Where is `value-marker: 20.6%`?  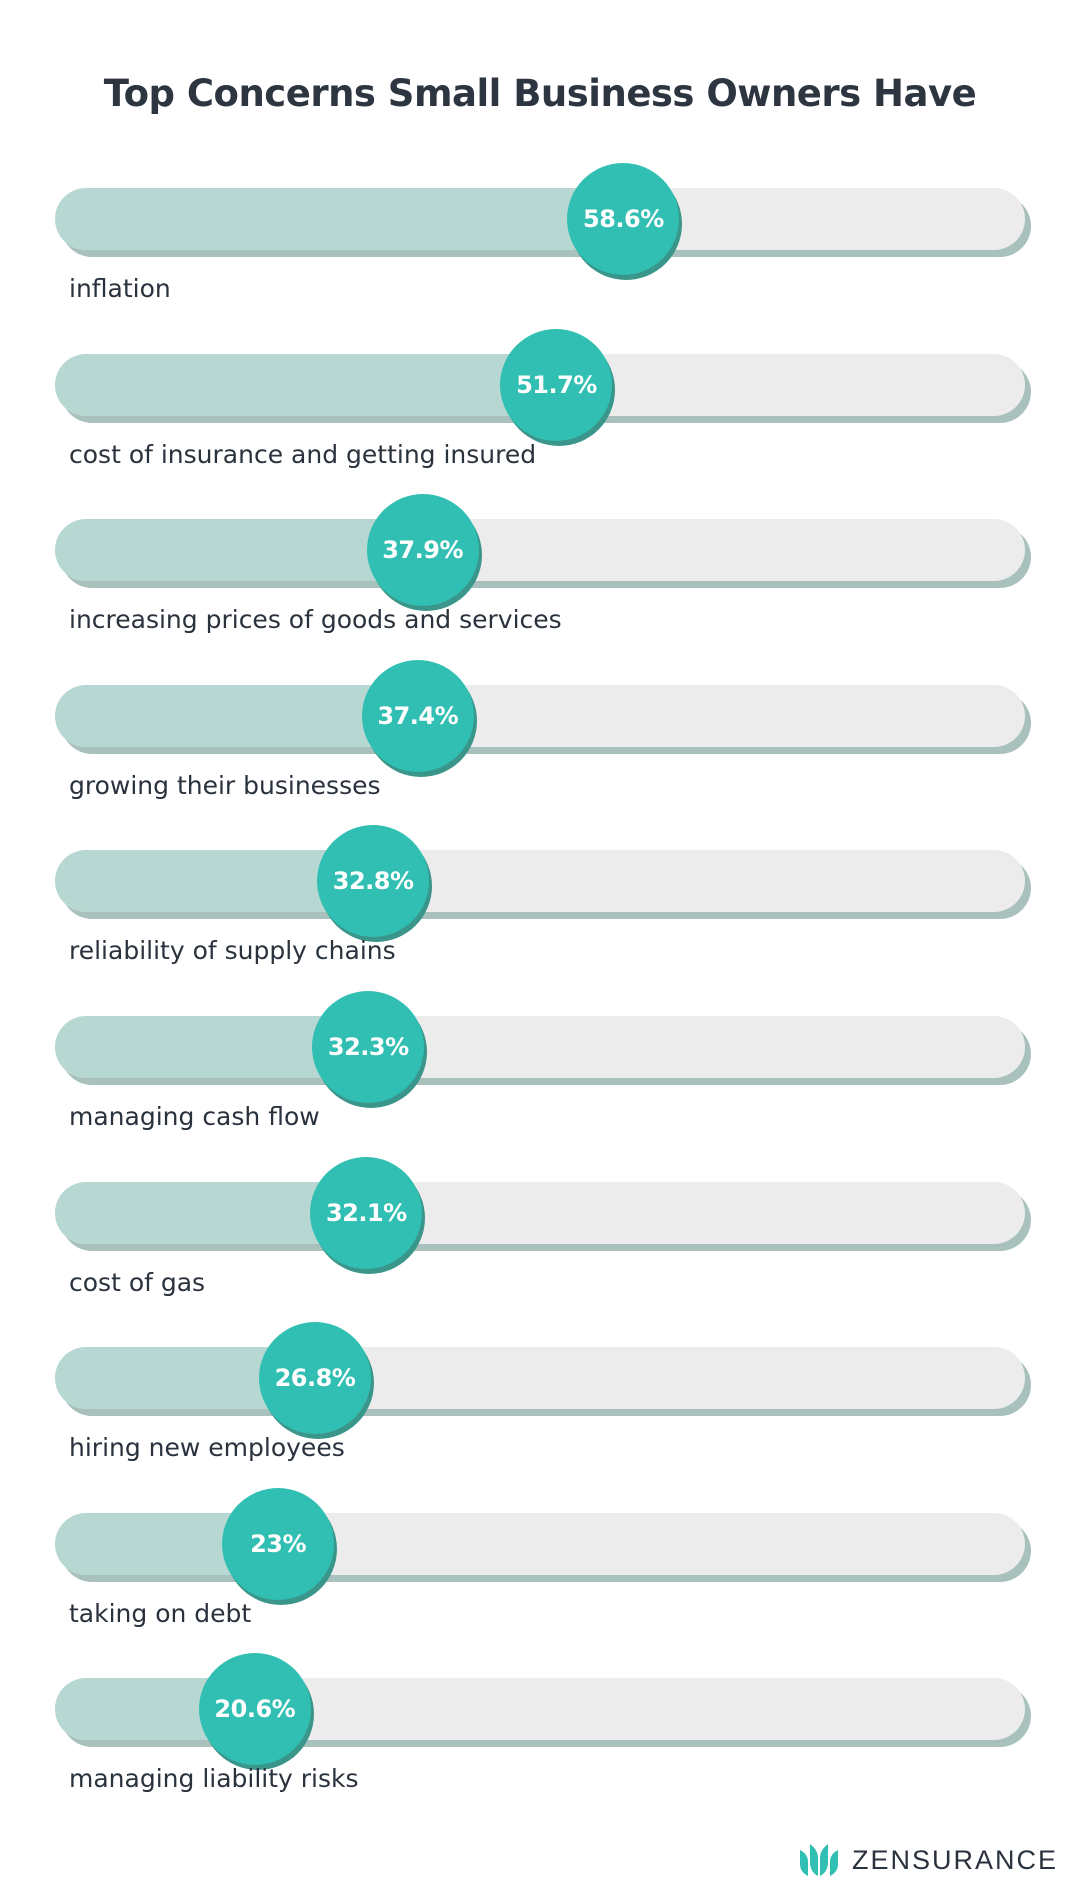
value-marker: 20.6% is located at coordinates (254, 1709).